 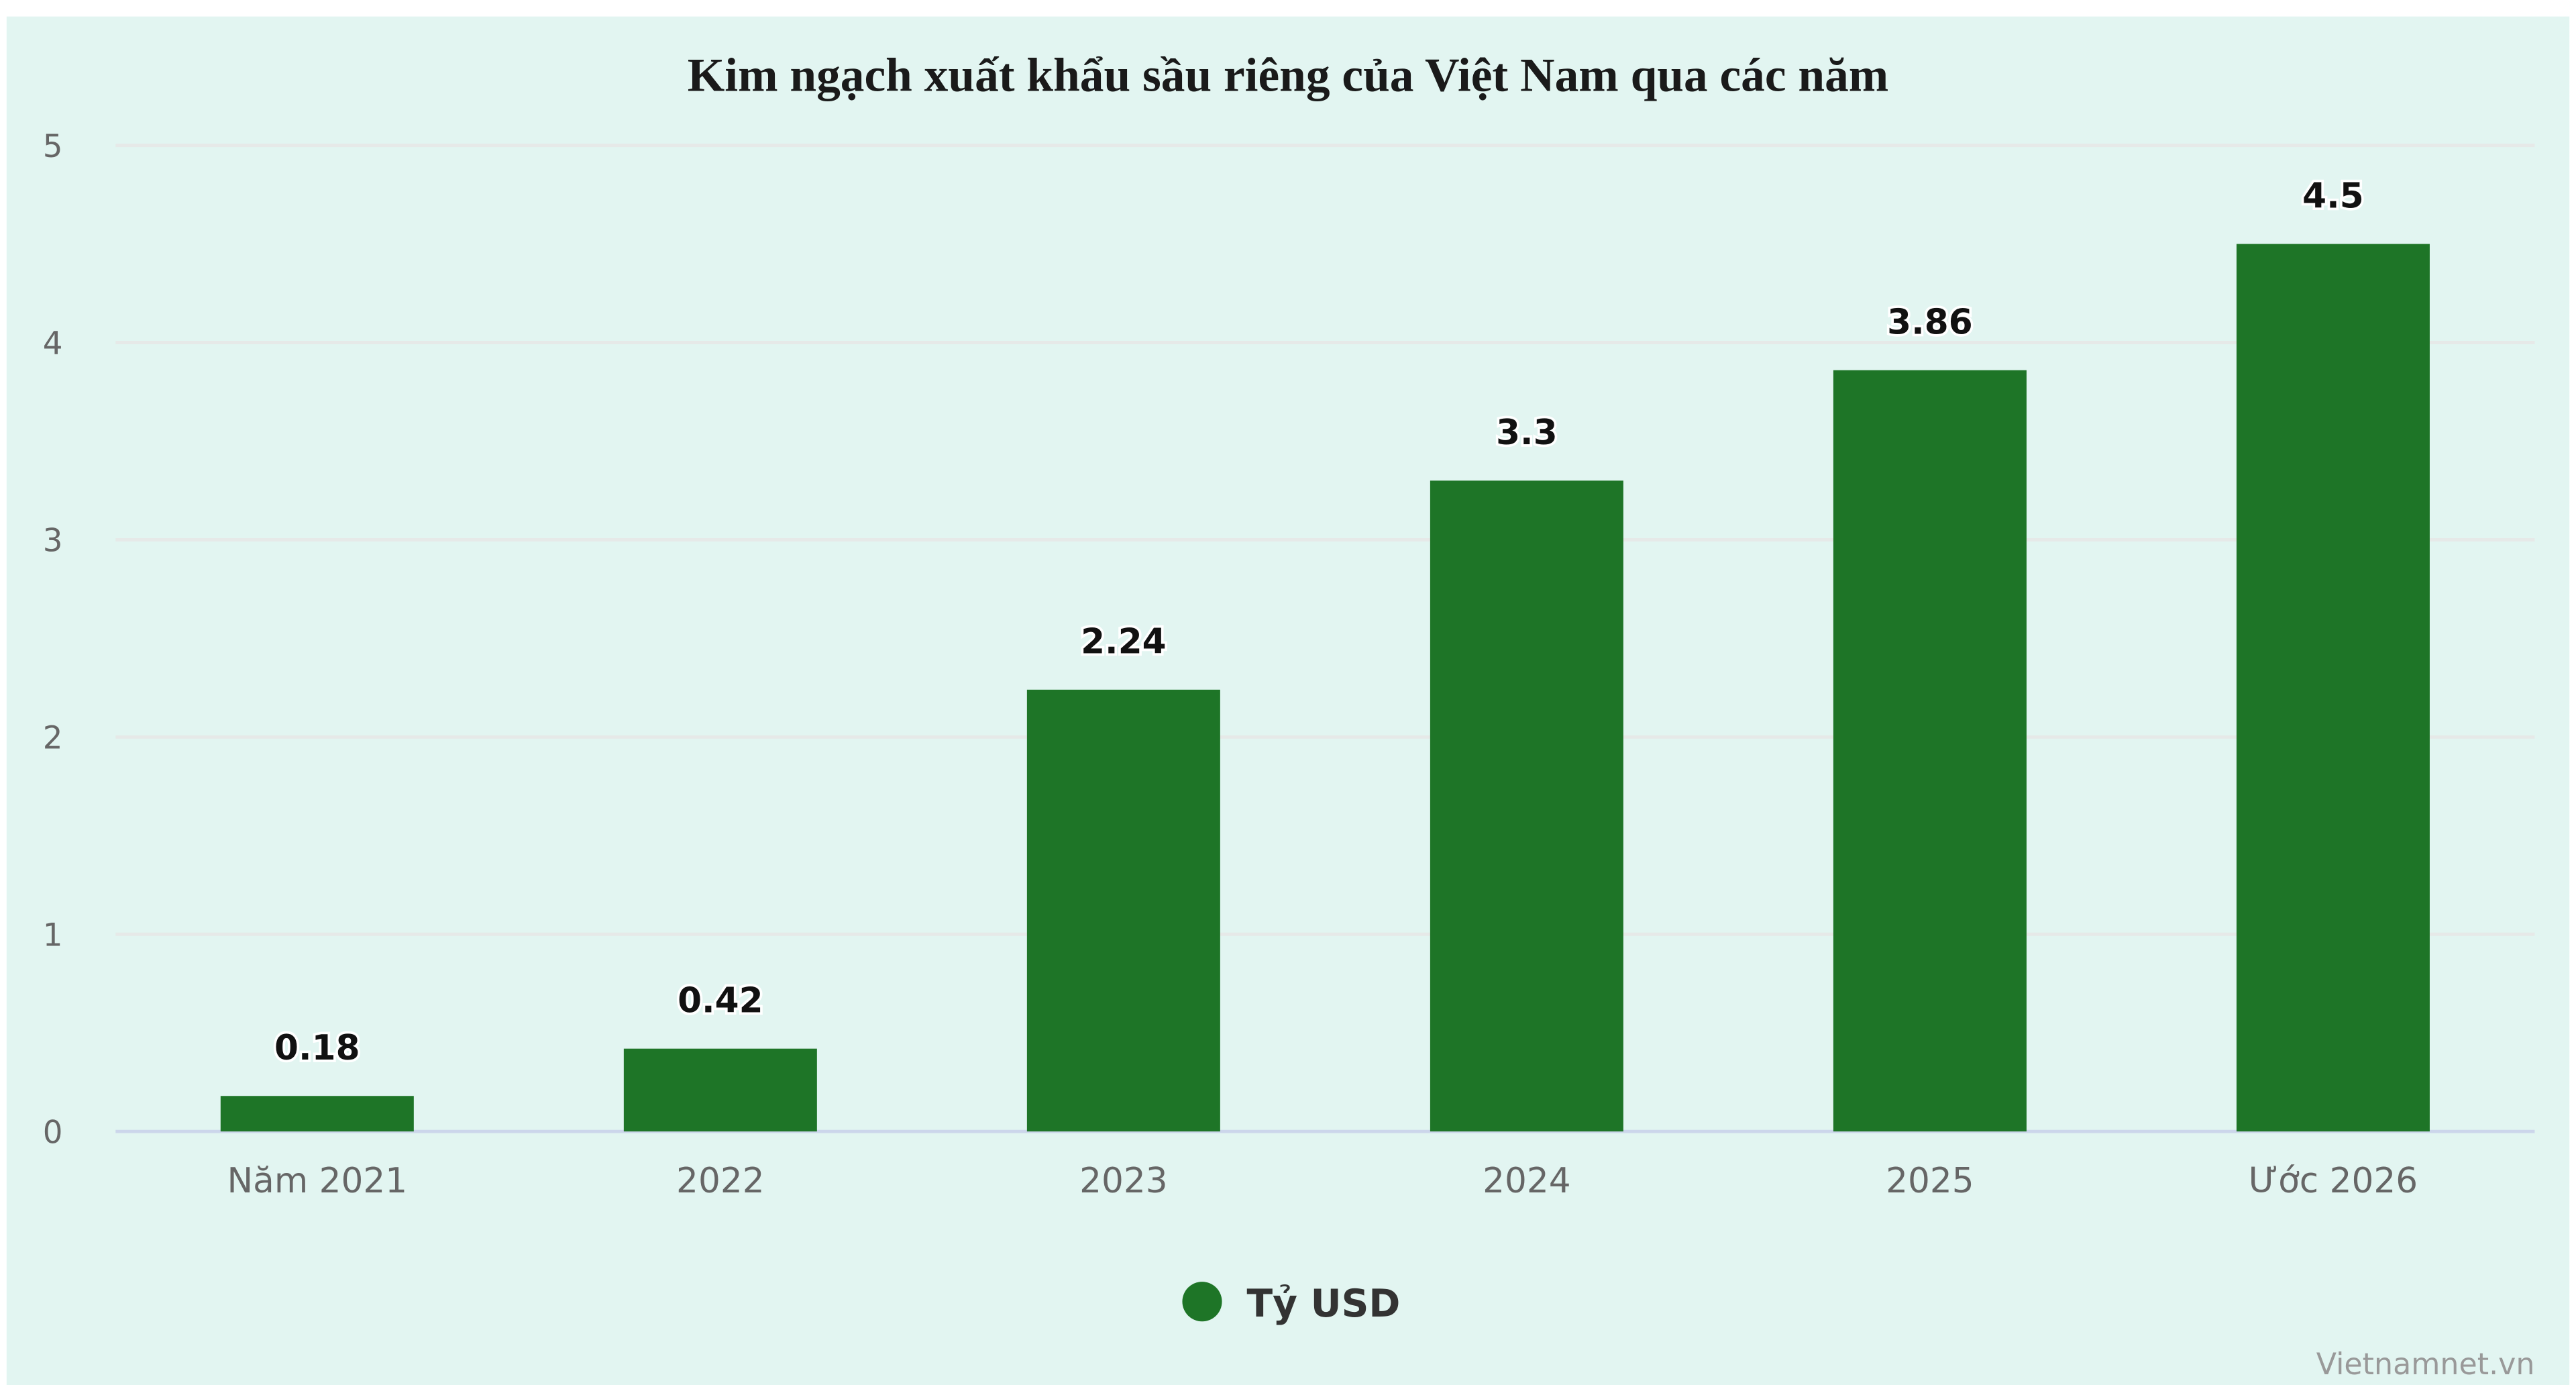 What do you see at coordinates (1323, 1304) in the screenshot?
I see `legend-label: Tỷ USD` at bounding box center [1323, 1304].